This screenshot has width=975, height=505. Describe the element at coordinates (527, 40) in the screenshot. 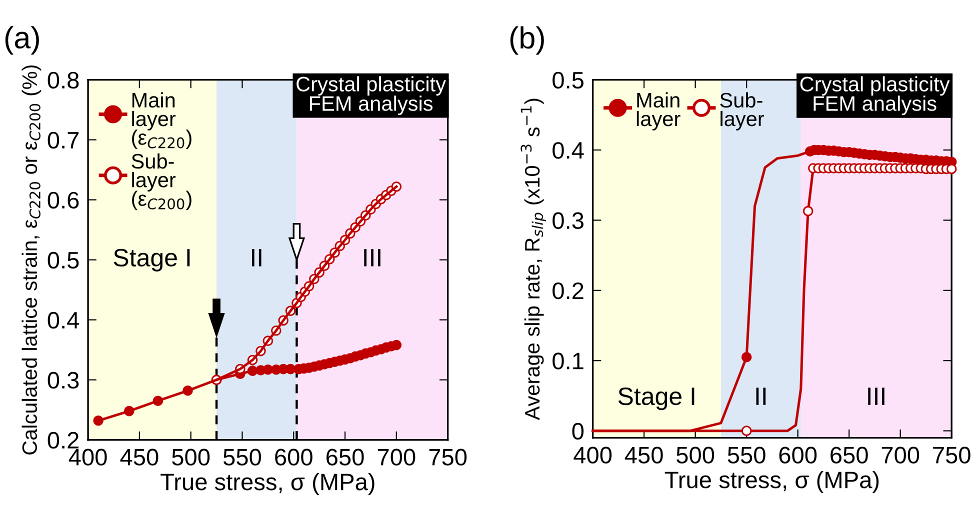

I see `chart-title: (b)` at that location.